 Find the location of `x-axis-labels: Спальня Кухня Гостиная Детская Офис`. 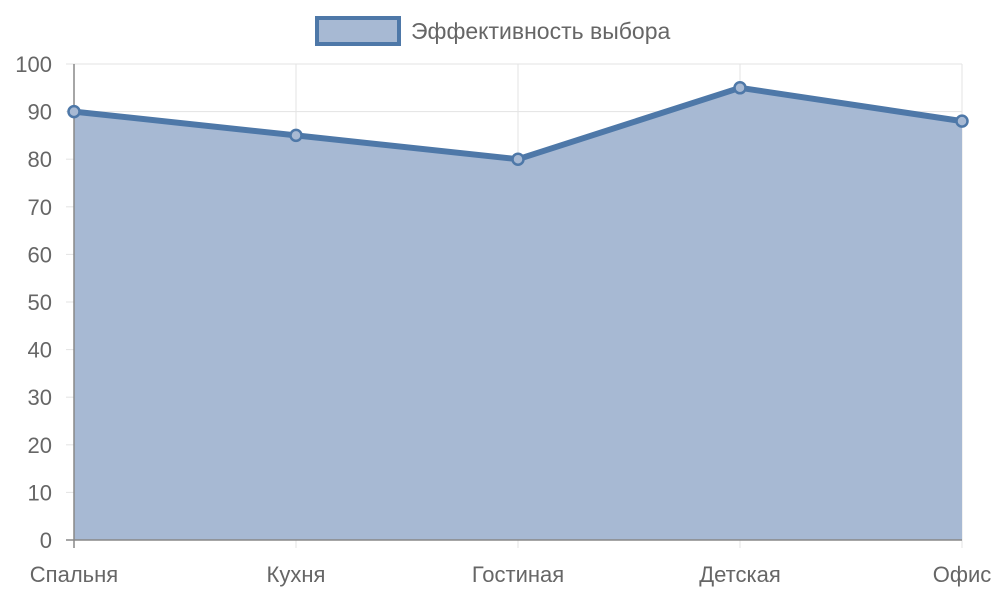

x-axis-labels: Спальня Кухня Гостиная Детская Офис is located at coordinates (510, 574).